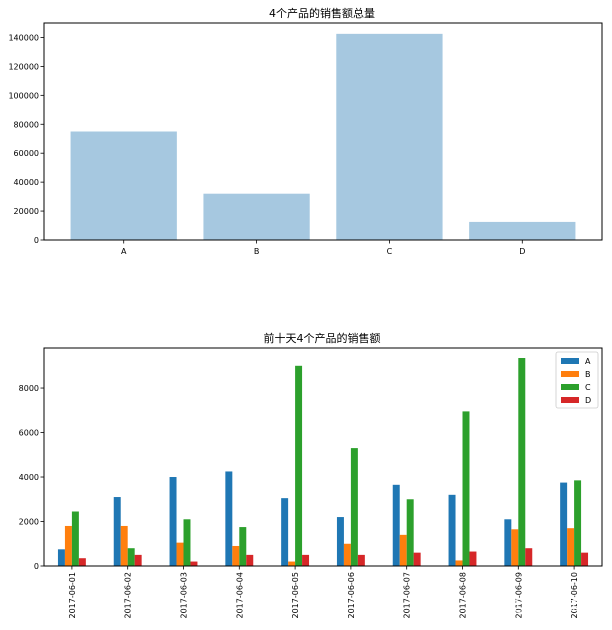 This screenshot has height=630, width=612. What do you see at coordinates (588, 387) in the screenshot?
I see `legend-label-C: C` at bounding box center [588, 387].